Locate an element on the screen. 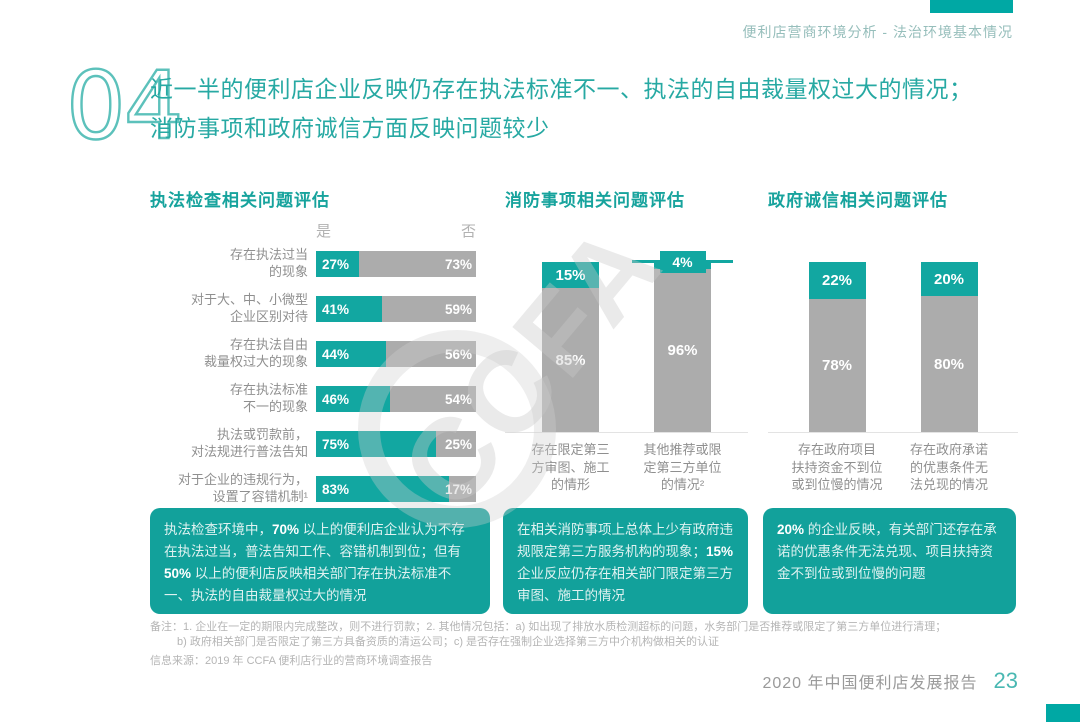 Image resolution: width=1080 pixels, height=722 pixels. insight-highlight: 20% is located at coordinates (791, 529).